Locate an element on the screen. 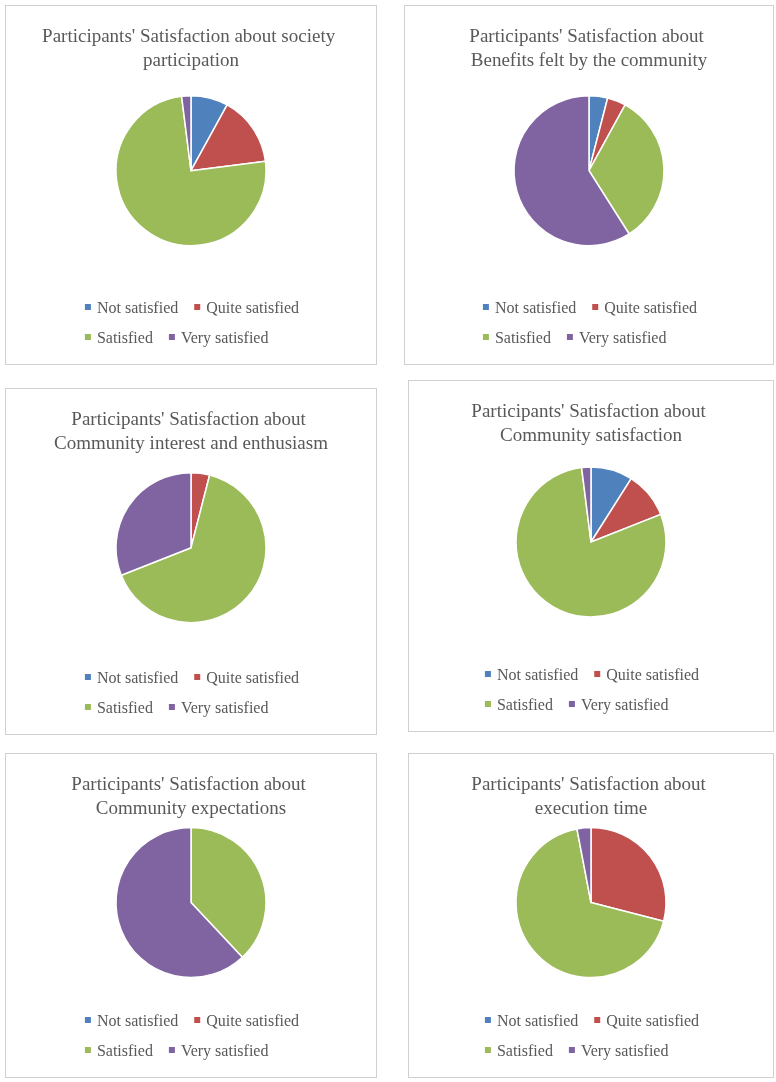 The width and height of the screenshot is (776, 1082). chart-title: Participants' Satisfaction about Community interest and enthusiasm is located at coordinates (191, 430).